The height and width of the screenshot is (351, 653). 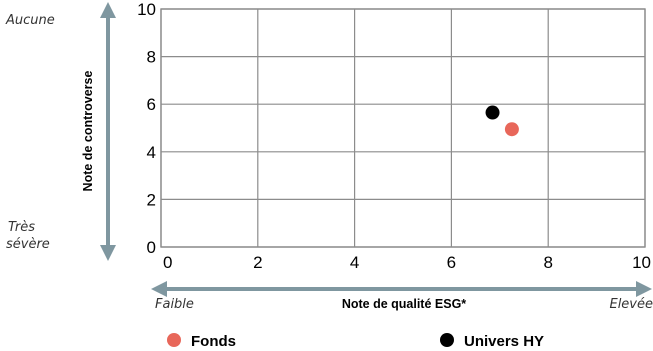 I want to click on data-point-univers-hy, so click(x=492, y=112).